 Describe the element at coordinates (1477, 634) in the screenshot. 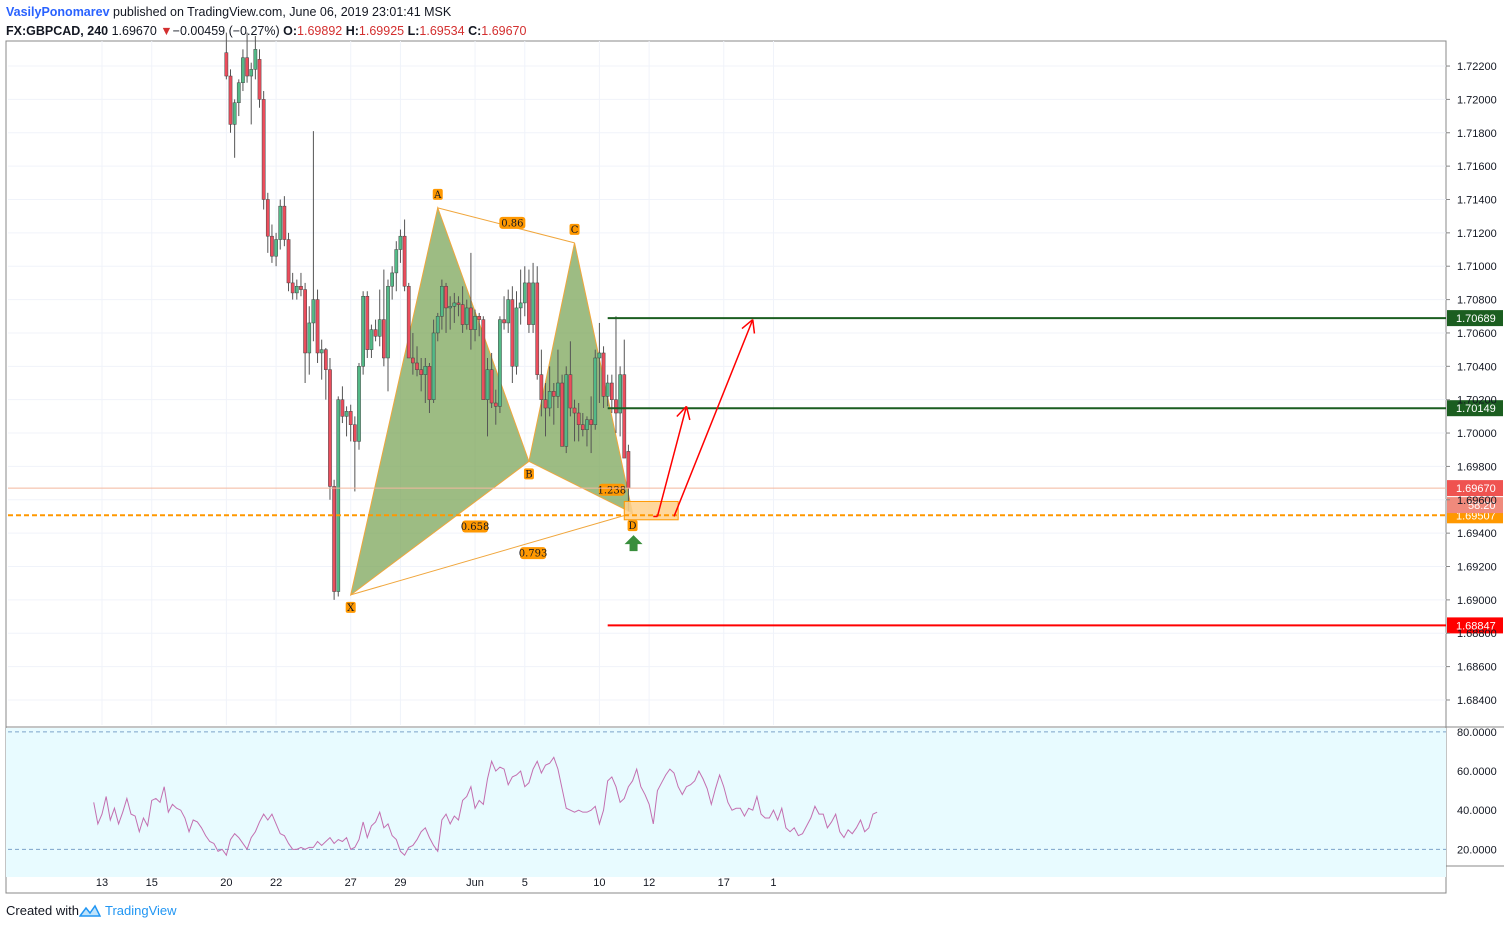

I see `price-tick-label: 1.68800` at that location.